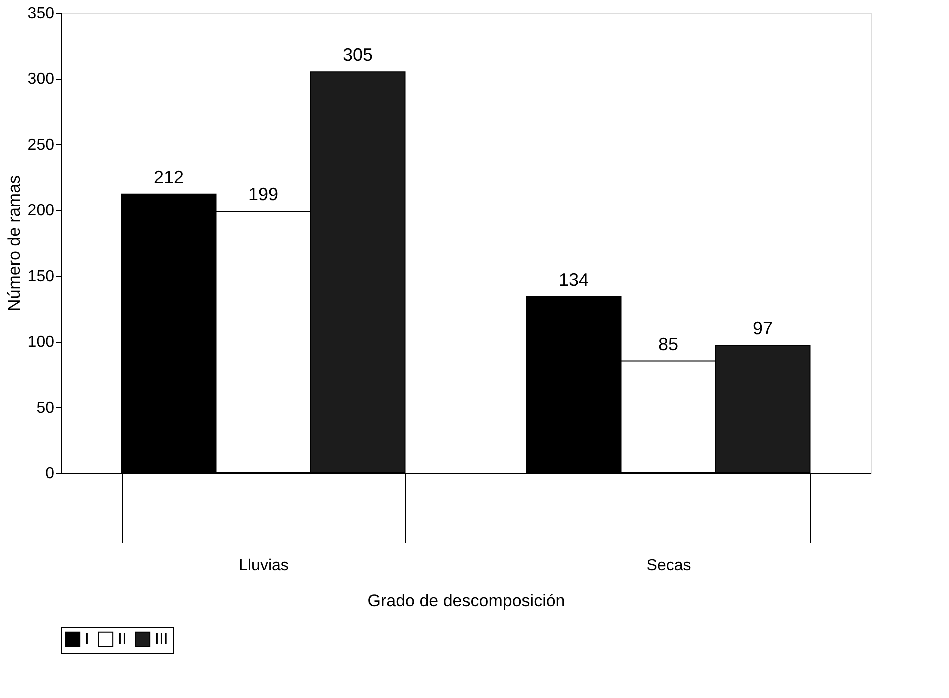 The width and height of the screenshot is (949, 698). Describe the element at coordinates (668, 344) in the screenshot. I see `data-label: 85` at that location.